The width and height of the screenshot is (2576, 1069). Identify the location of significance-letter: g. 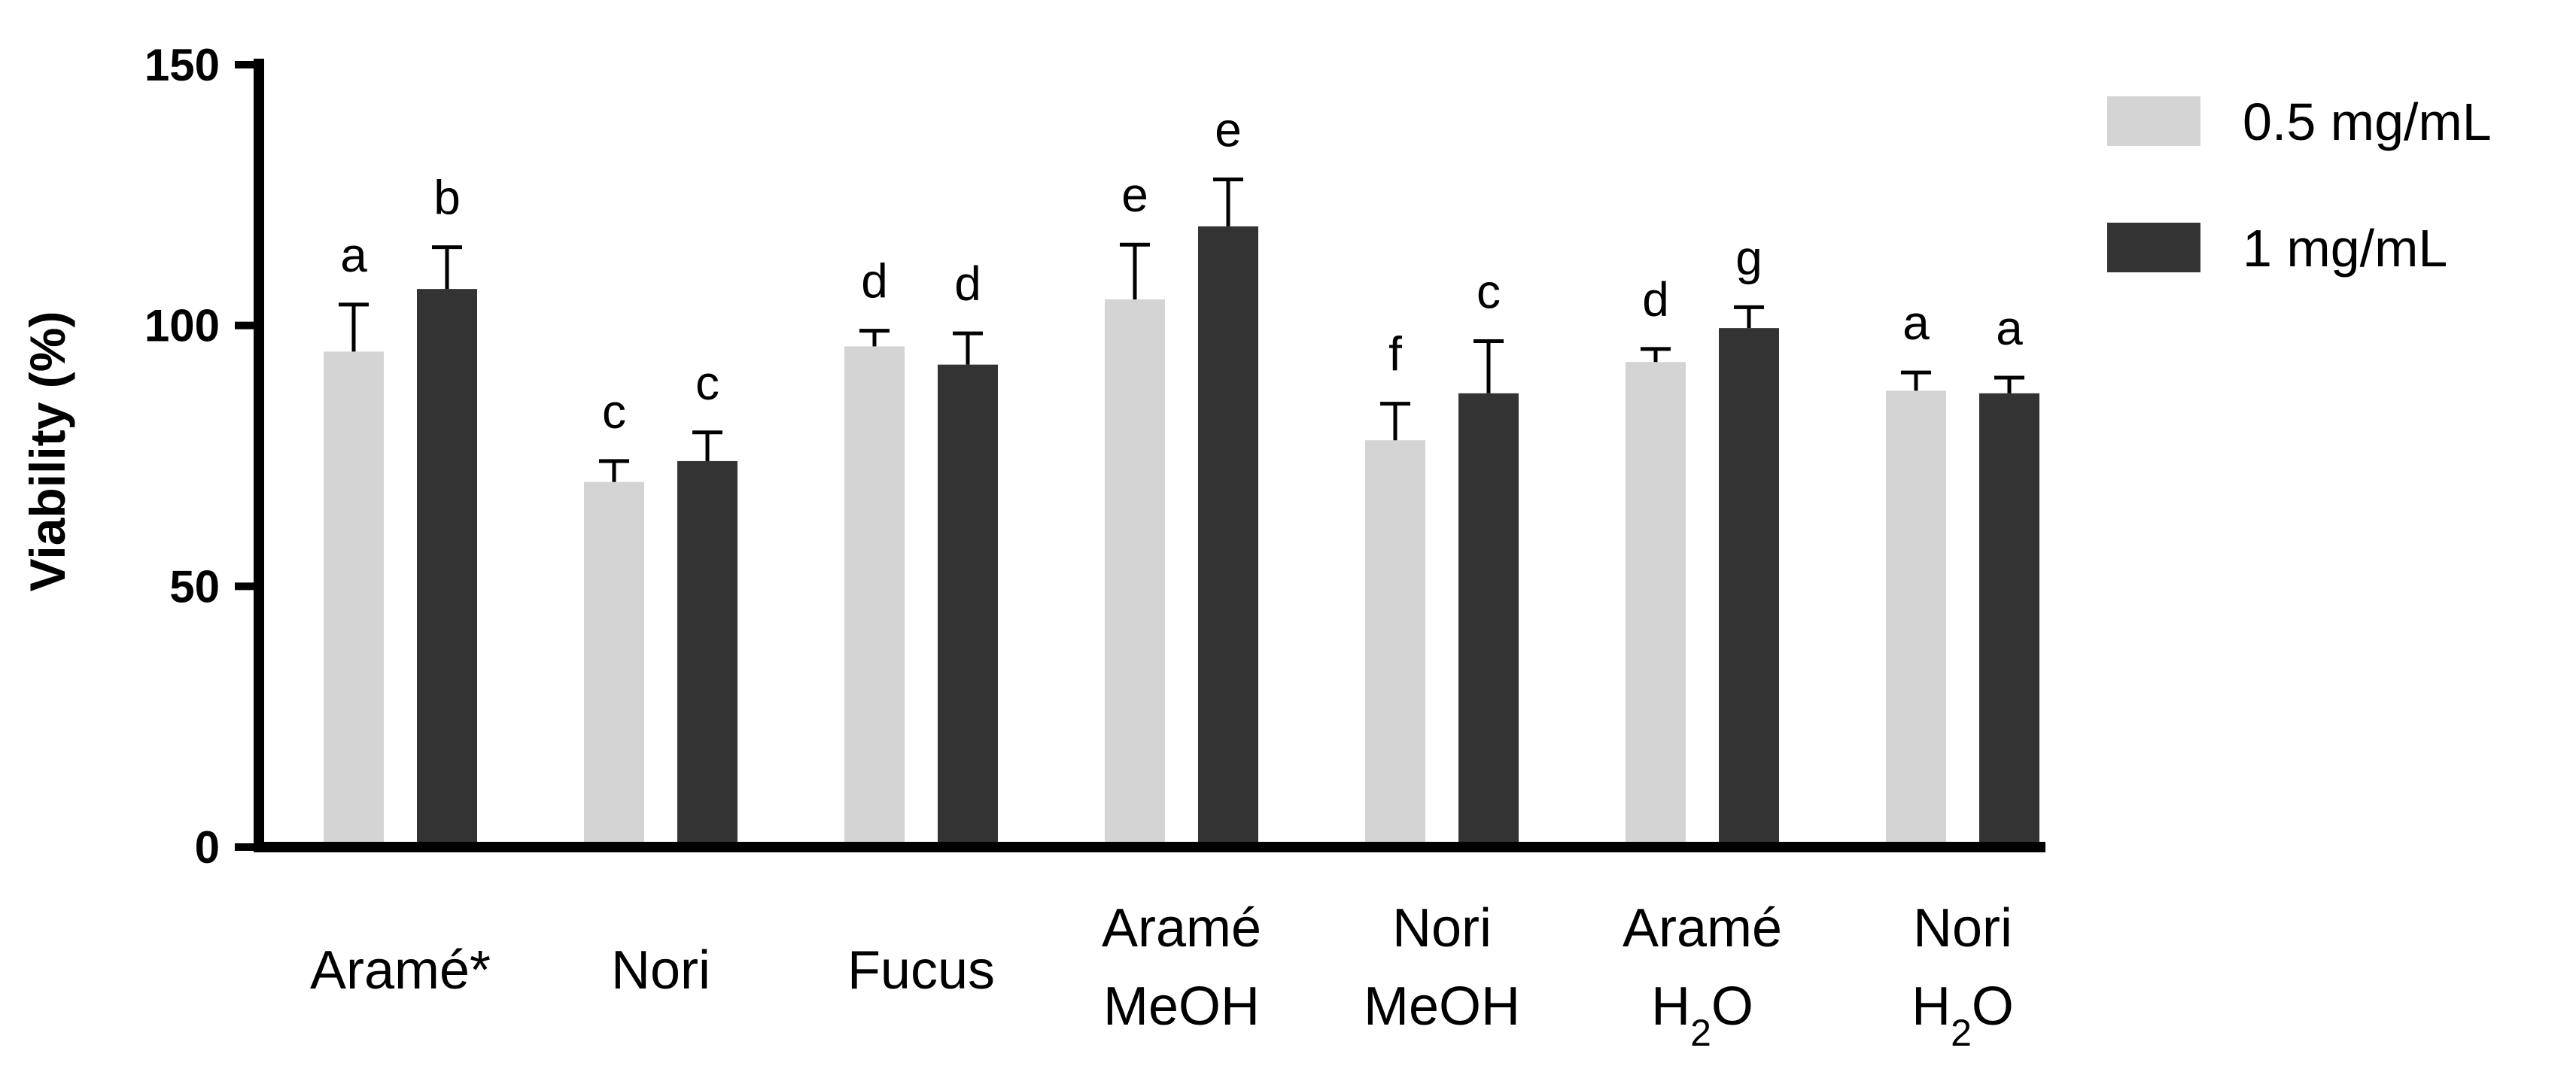
(1748, 257).